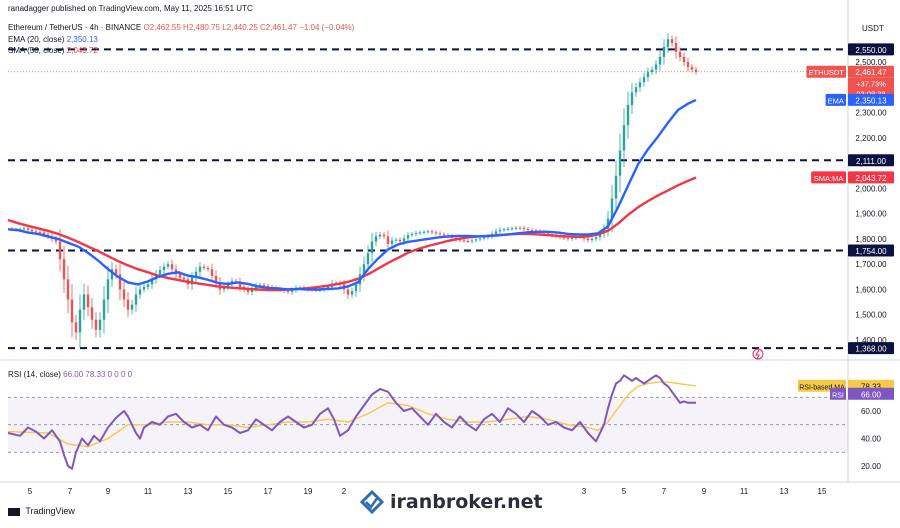 This screenshot has height=528, width=900. Describe the element at coordinates (871, 99) in the screenshot. I see `ema-value-bg` at that location.